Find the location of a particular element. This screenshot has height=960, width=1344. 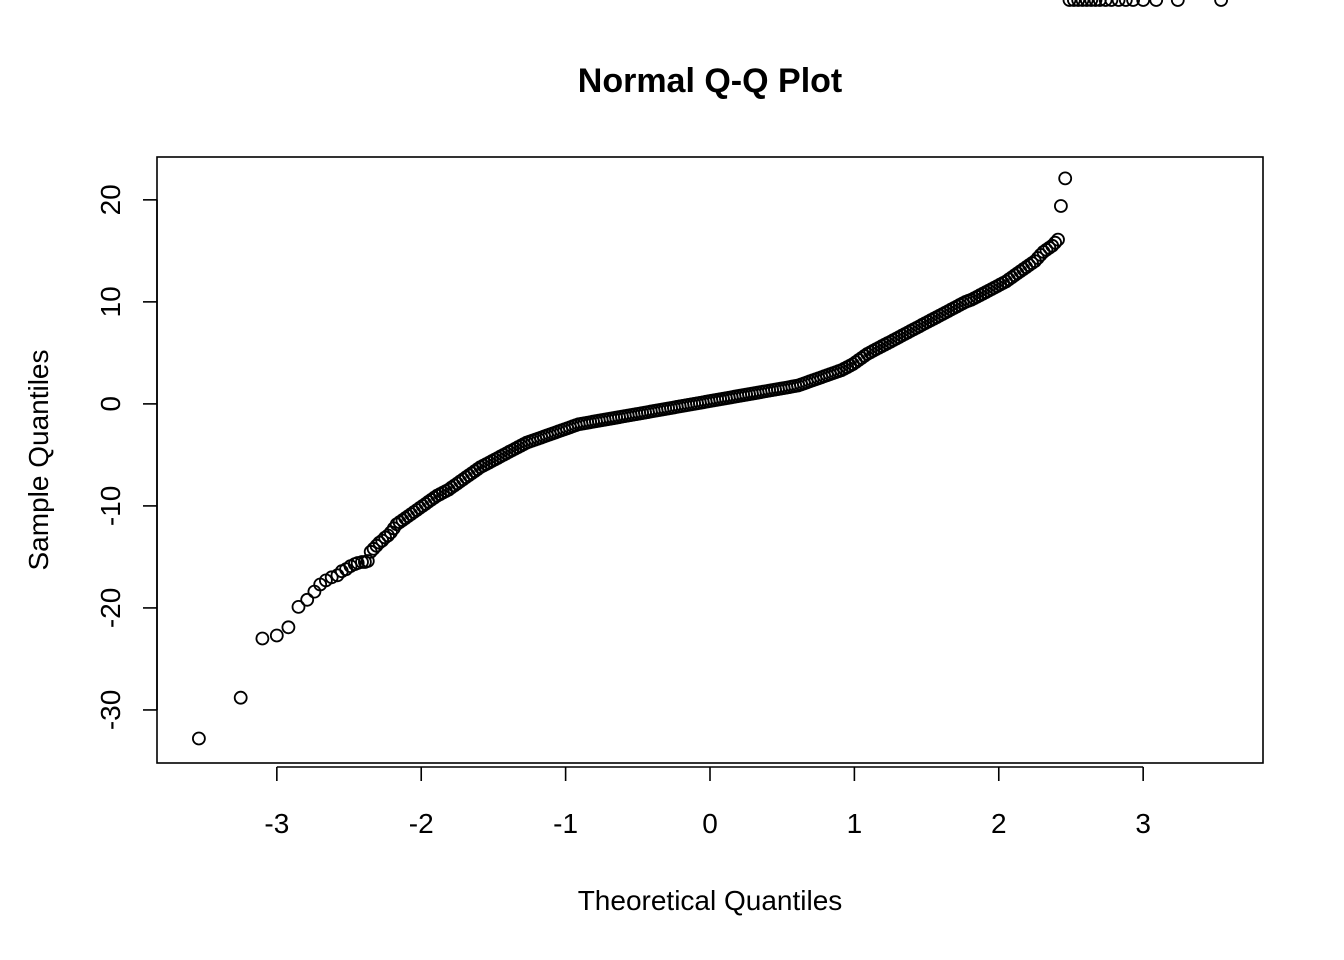

y-tick-label: -10 is located at coordinates (110, 506).